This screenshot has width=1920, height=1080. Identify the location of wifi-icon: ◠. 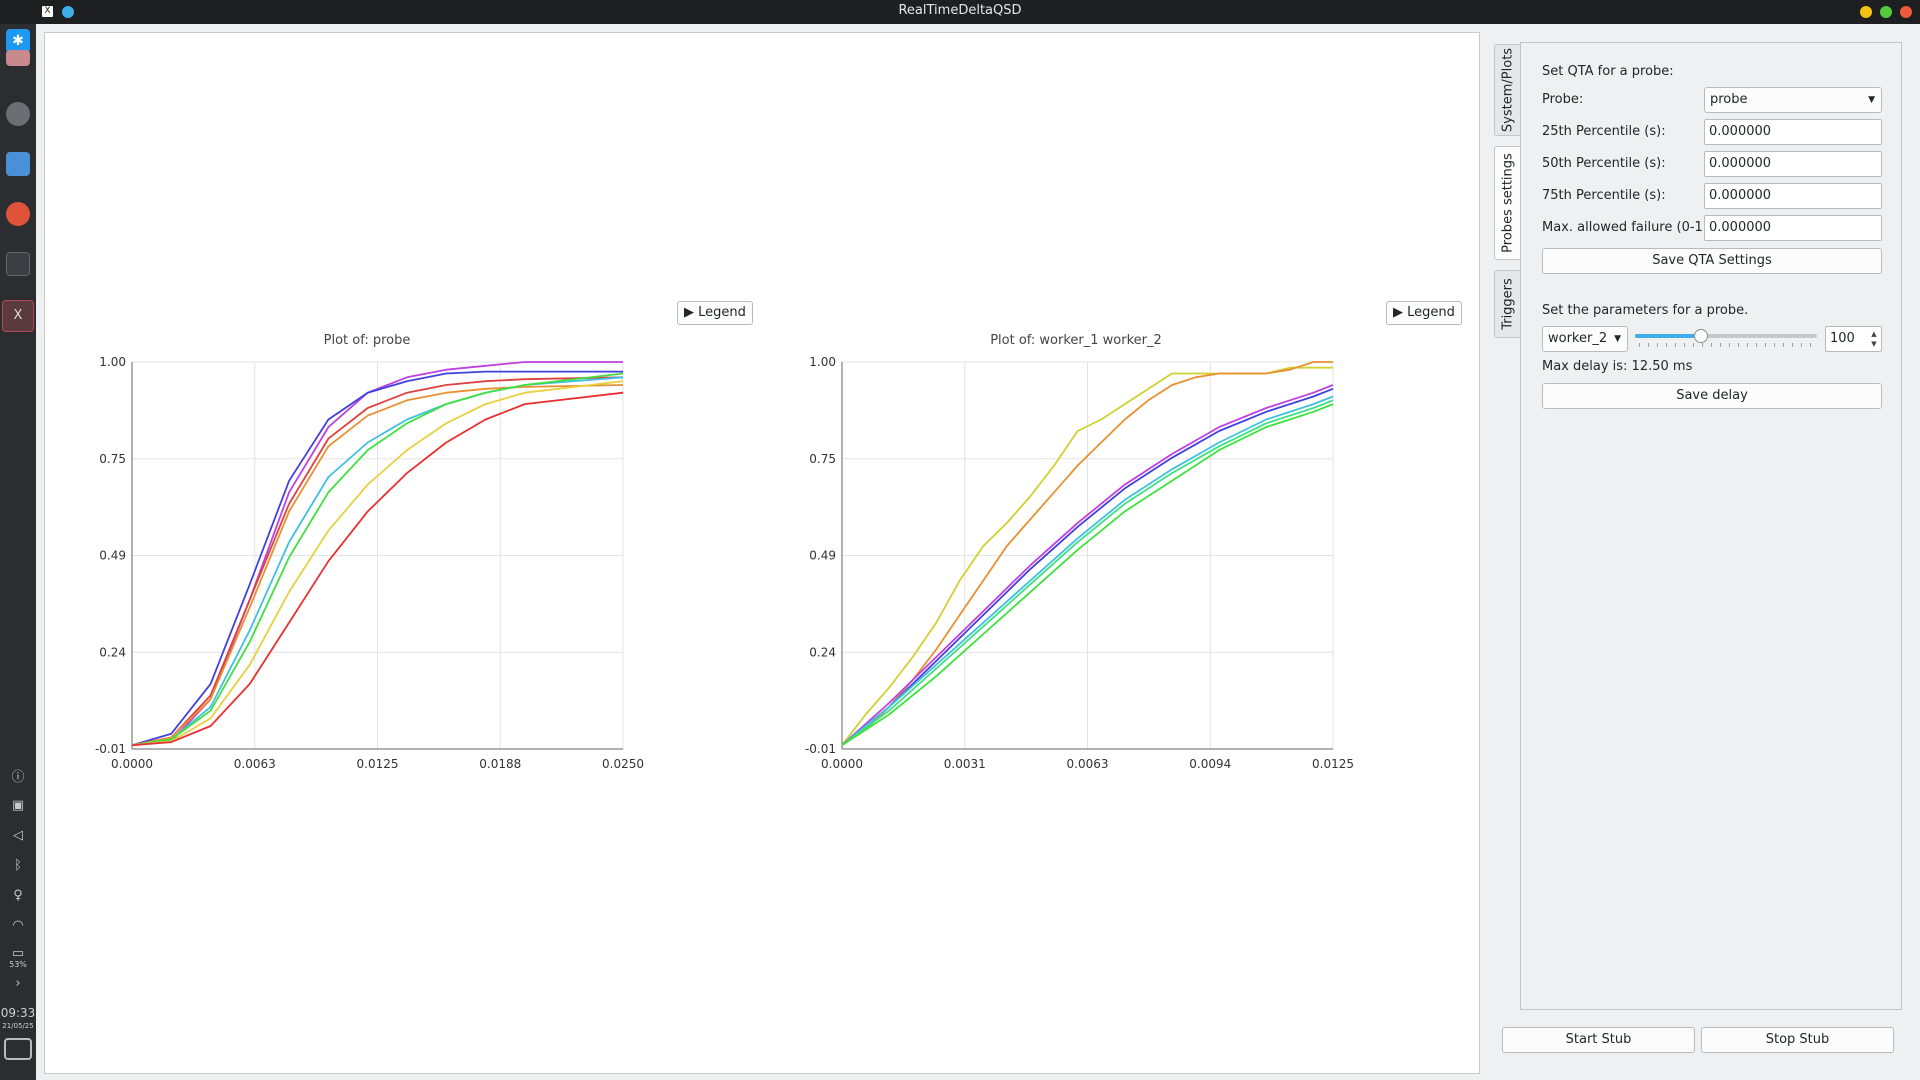
(18, 925).